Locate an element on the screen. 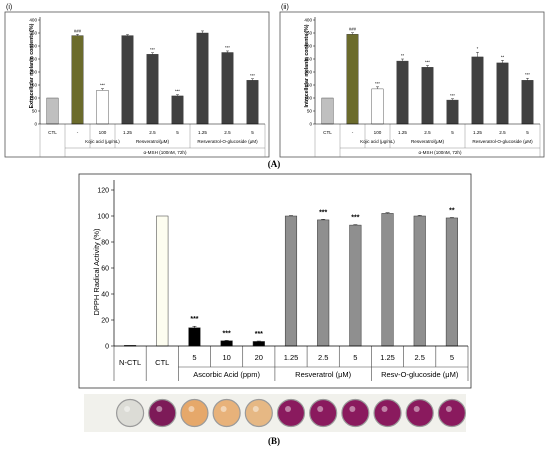 Image resolution: width=550 pixels, height=452 pixels. panel-b-ytick-label: 60 is located at coordinates (105, 269).